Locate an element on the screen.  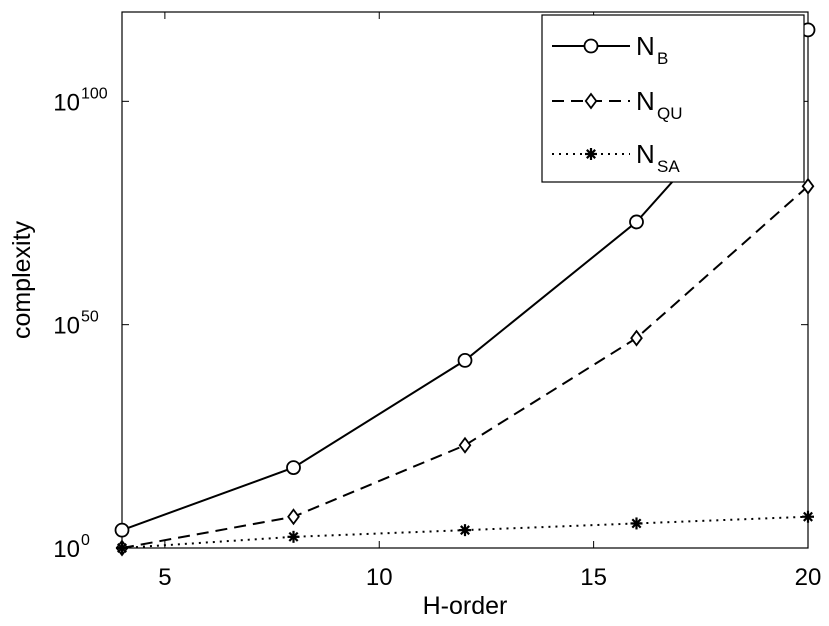
x-tick-label: 20 is located at coordinates (808, 577).